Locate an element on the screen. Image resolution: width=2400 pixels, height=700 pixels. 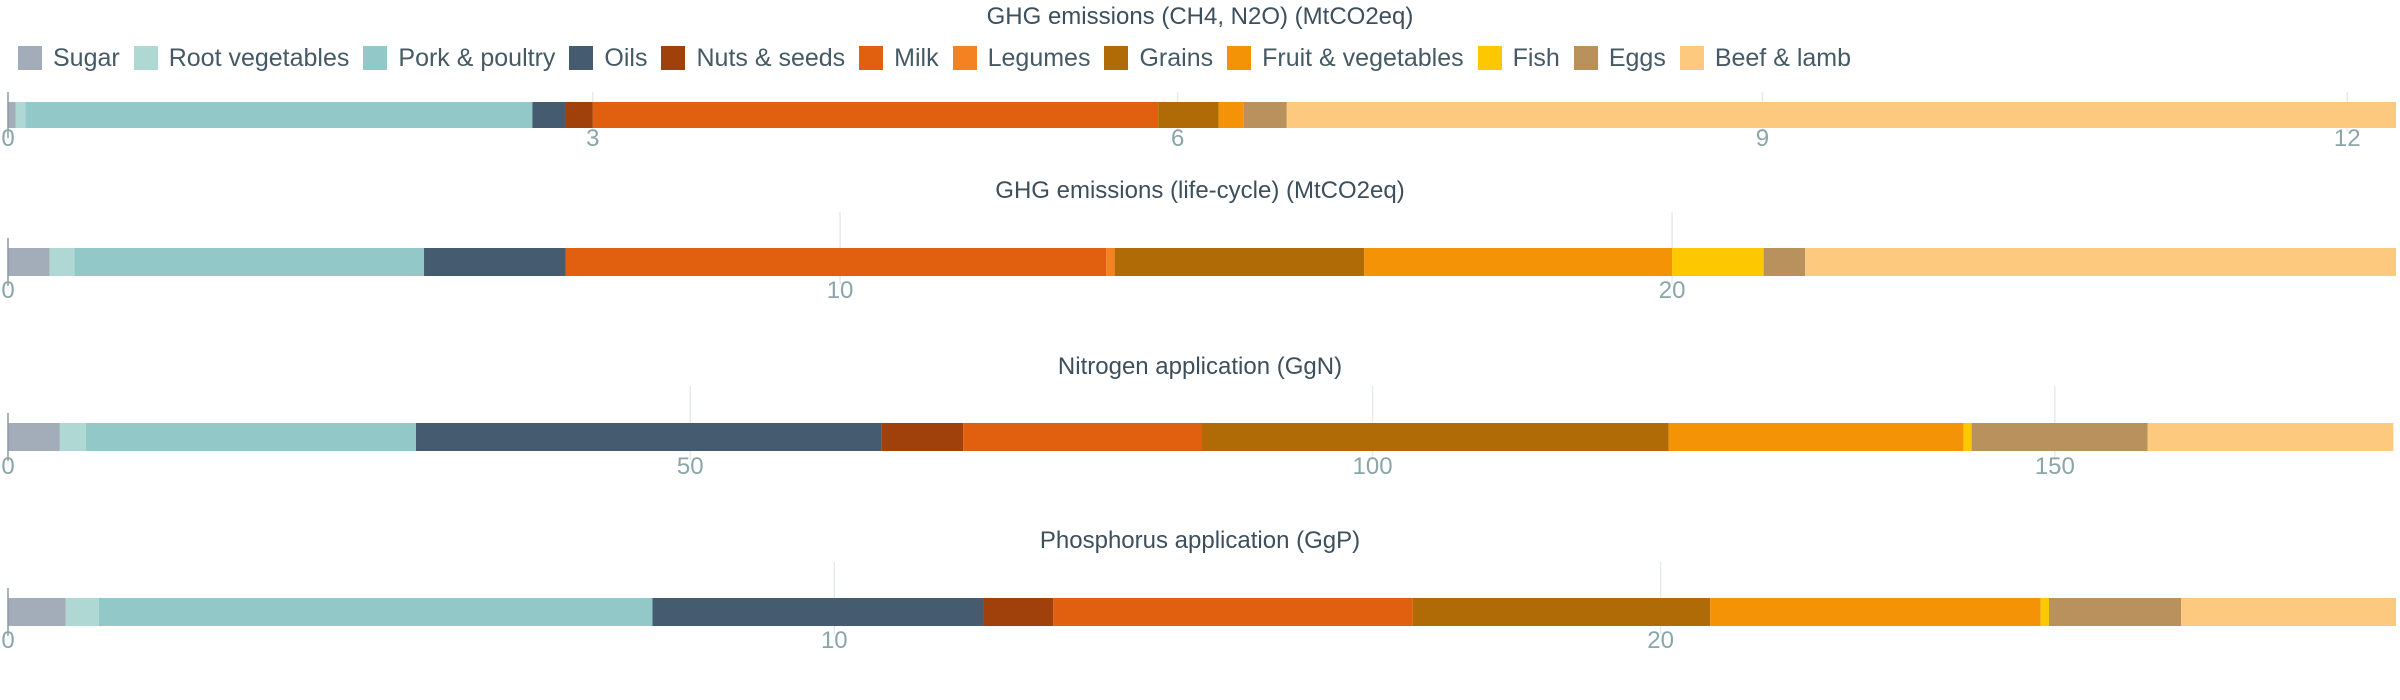
legend-label: Milk is located at coordinates (916, 57).